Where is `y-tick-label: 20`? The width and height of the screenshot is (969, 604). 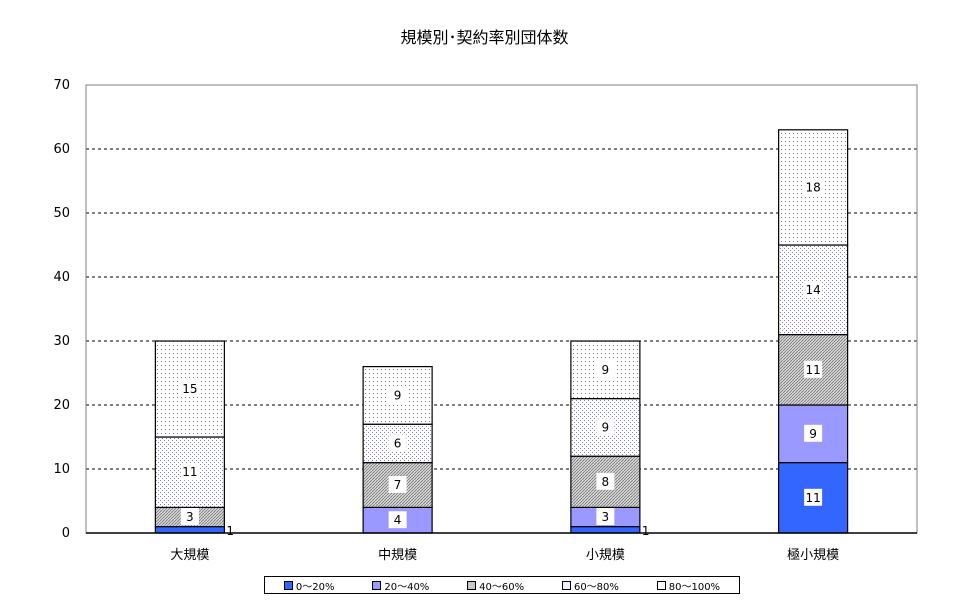
y-tick-label: 20 is located at coordinates (61, 405).